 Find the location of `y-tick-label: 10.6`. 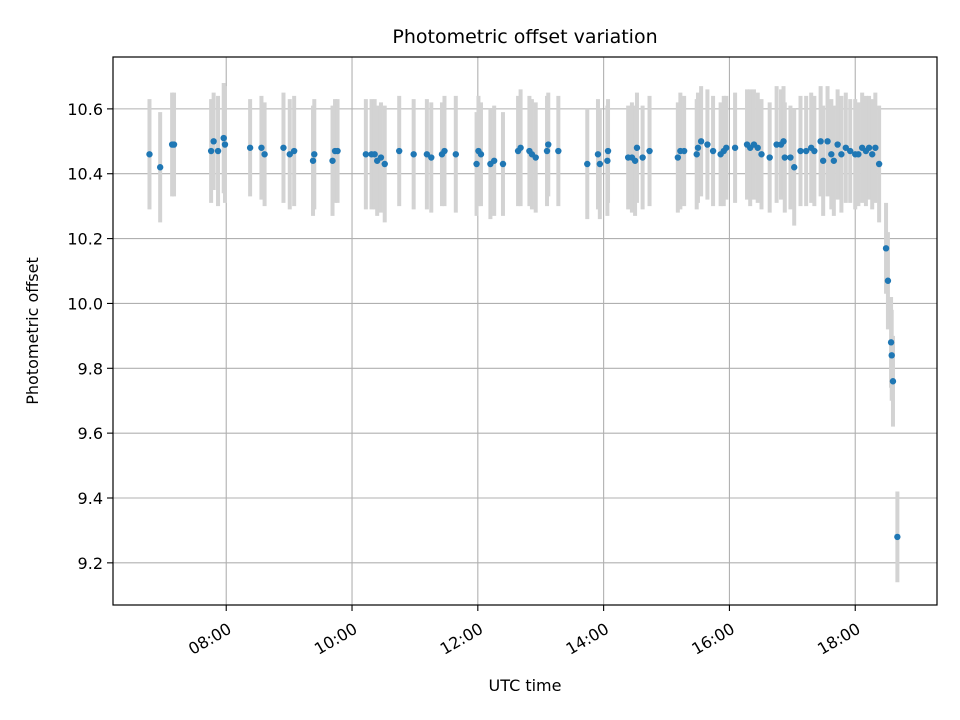

y-tick-label: 10.6 is located at coordinates (85, 109).